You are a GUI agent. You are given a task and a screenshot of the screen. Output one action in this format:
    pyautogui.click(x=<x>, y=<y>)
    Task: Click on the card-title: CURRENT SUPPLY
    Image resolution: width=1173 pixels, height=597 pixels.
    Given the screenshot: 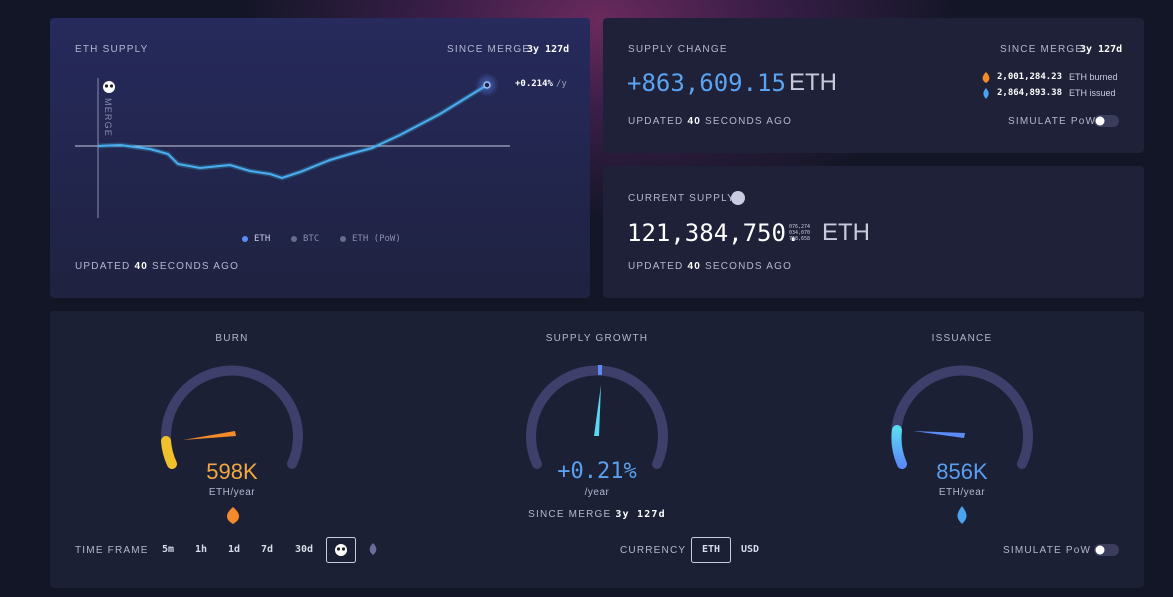 What is the action you would take?
    pyautogui.click(x=682, y=198)
    